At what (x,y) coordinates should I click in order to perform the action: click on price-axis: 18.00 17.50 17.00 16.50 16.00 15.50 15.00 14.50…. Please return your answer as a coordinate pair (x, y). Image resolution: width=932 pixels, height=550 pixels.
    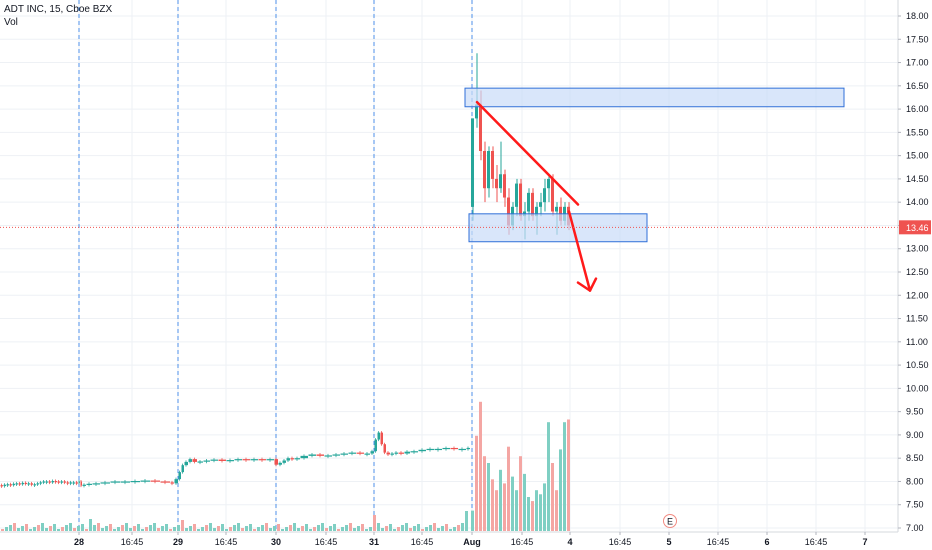
    Looking at the image, I should click on (914, 275).